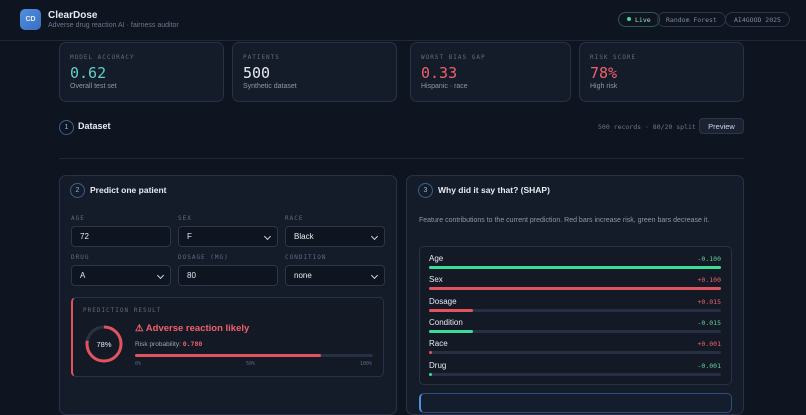 The height and width of the screenshot is (415, 806). I want to click on feature-value: +0.015, so click(709, 301).